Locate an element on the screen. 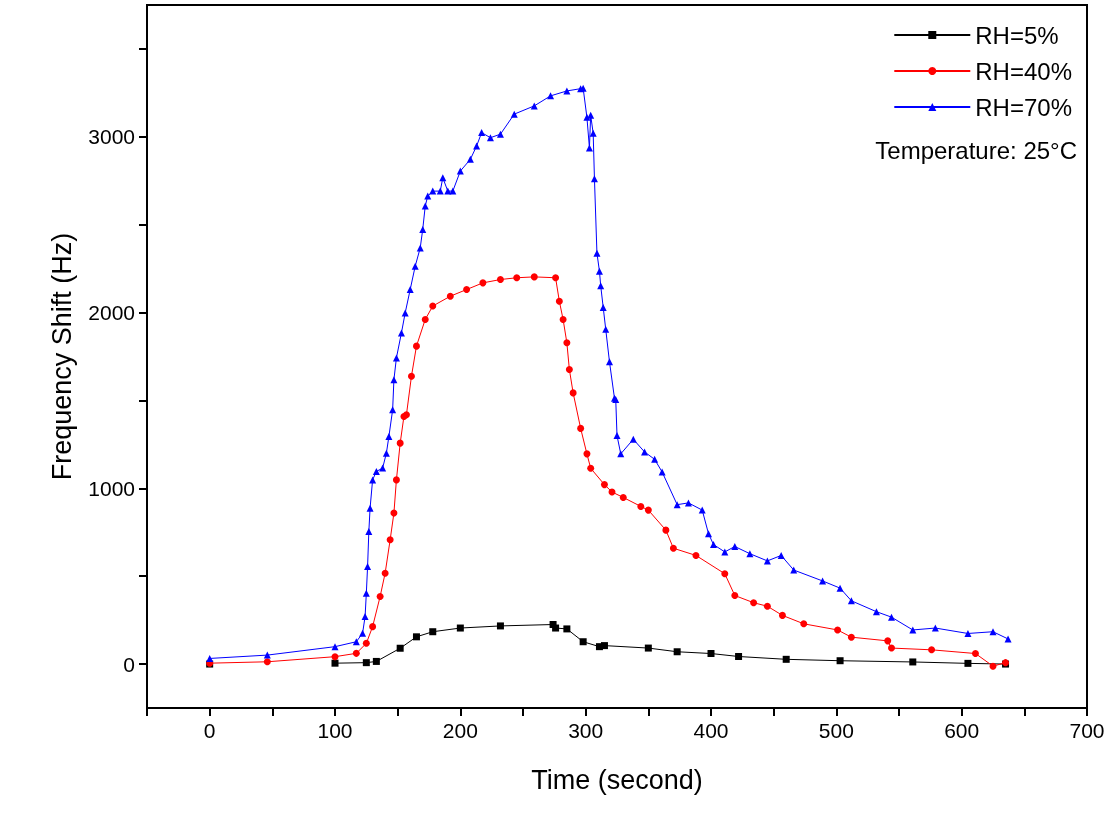  x-axis-title: Time (second) is located at coordinates (617, 779).